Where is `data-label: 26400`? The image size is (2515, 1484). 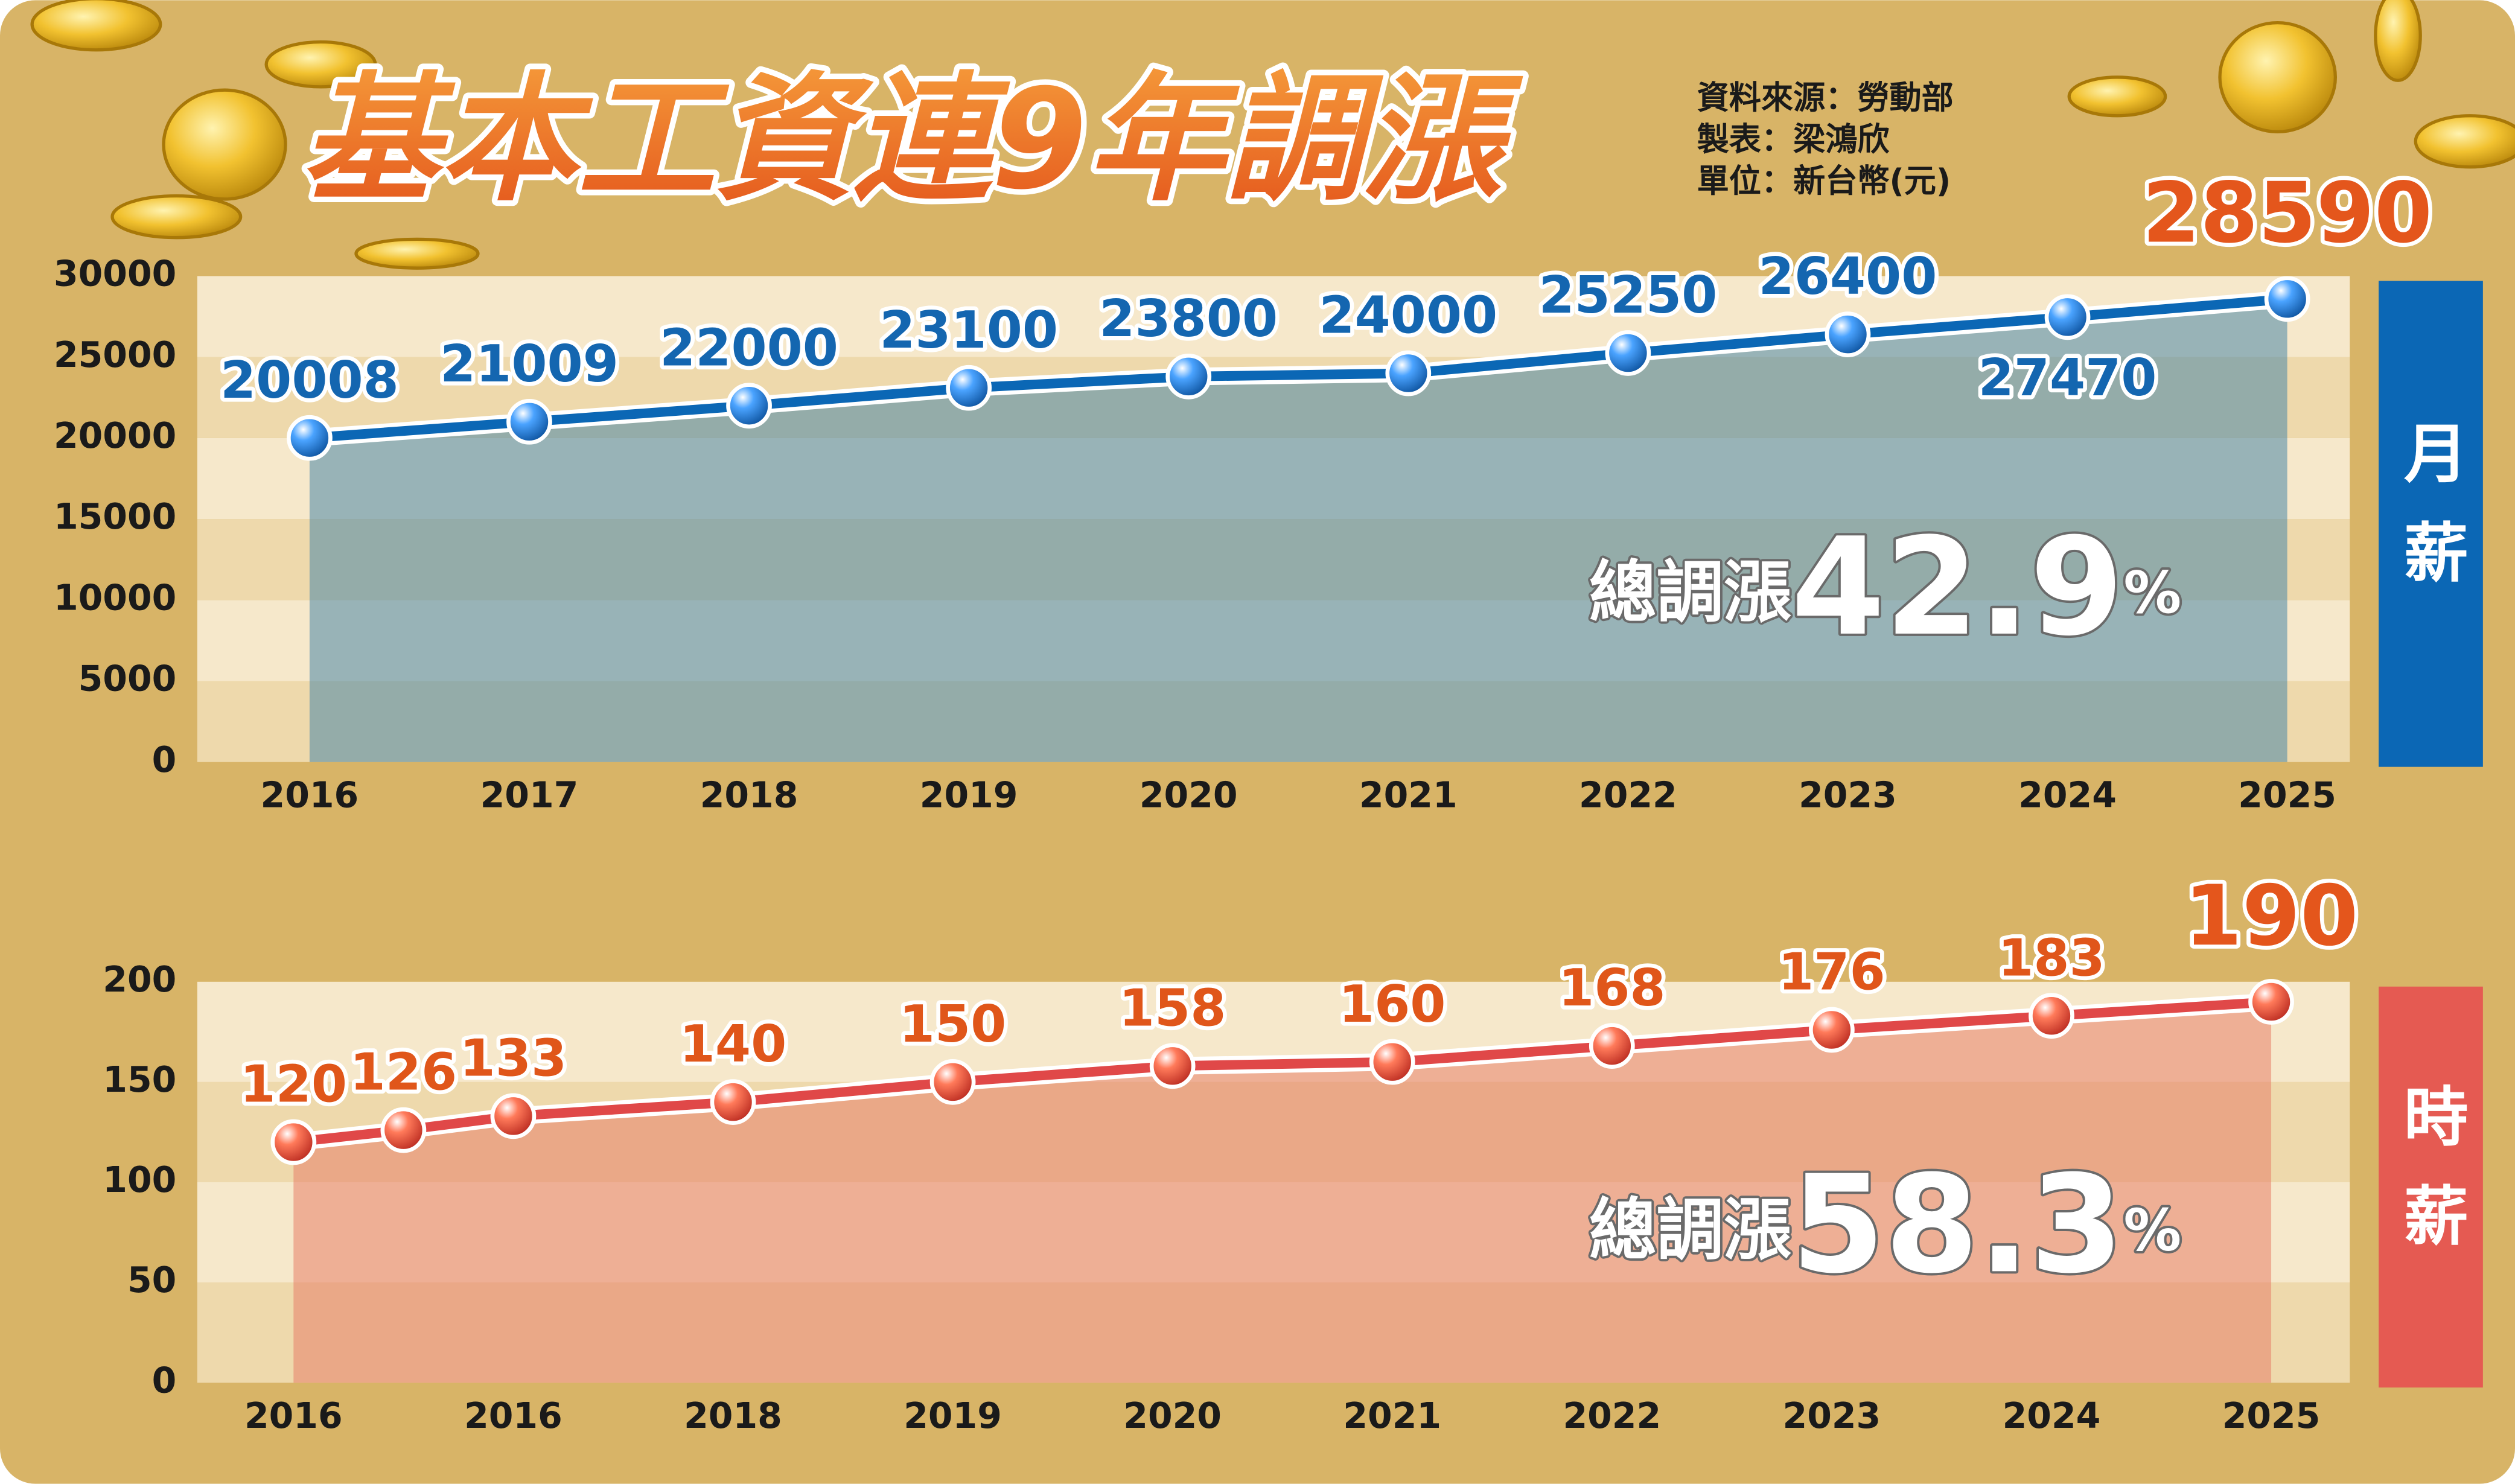
data-label: 26400 is located at coordinates (1848, 277).